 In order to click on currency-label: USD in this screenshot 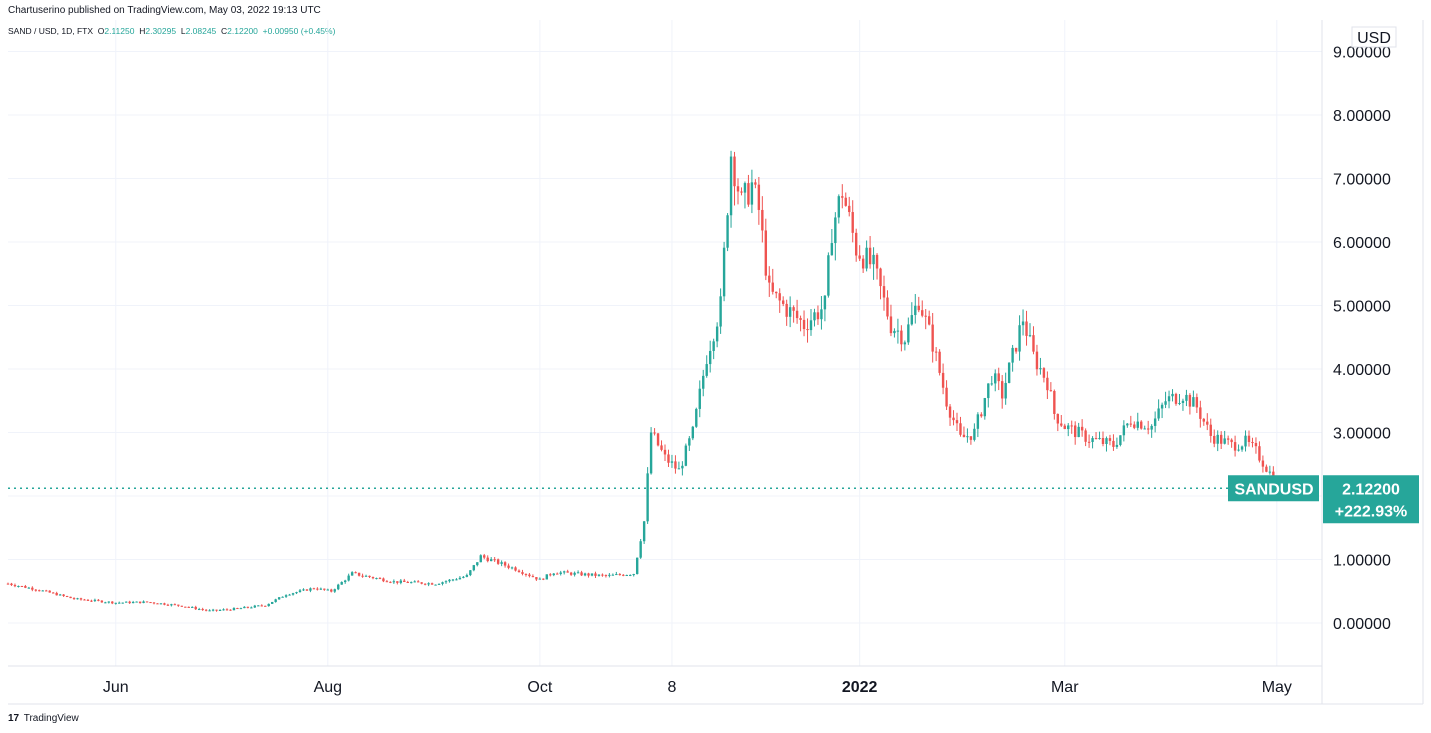, I will do `click(1374, 38)`.